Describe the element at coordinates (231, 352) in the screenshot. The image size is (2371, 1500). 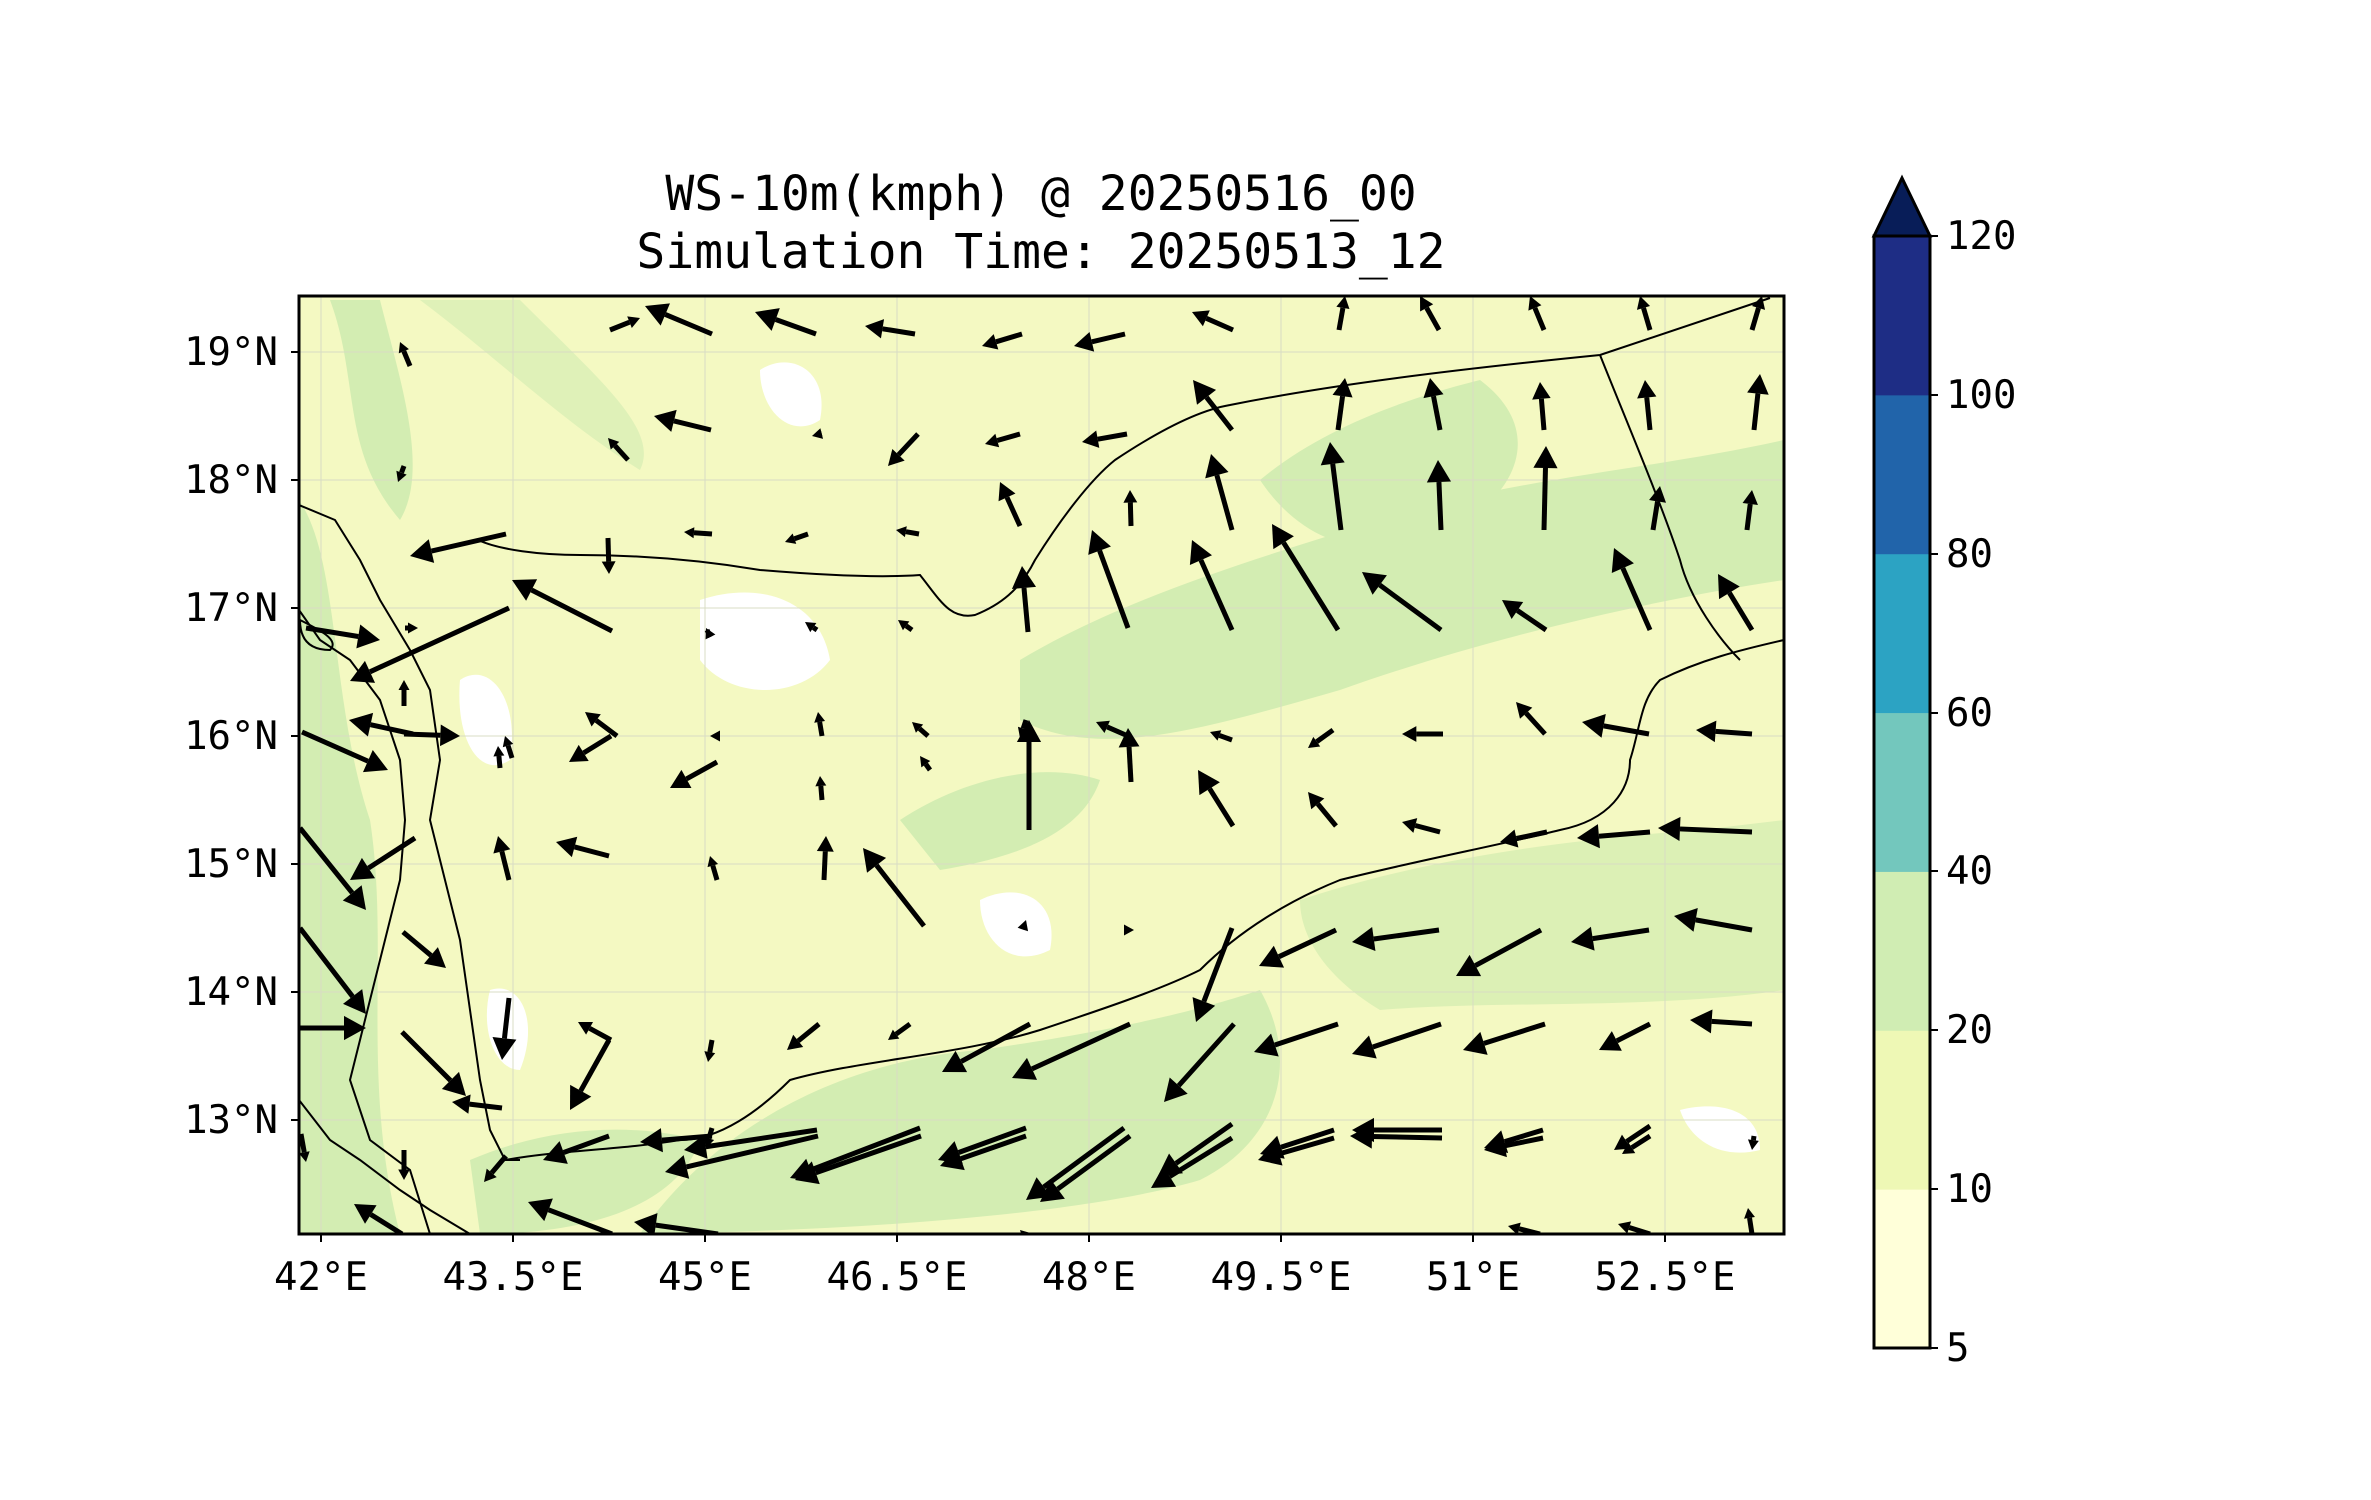
I see `y-tick-label: 19°N` at that location.